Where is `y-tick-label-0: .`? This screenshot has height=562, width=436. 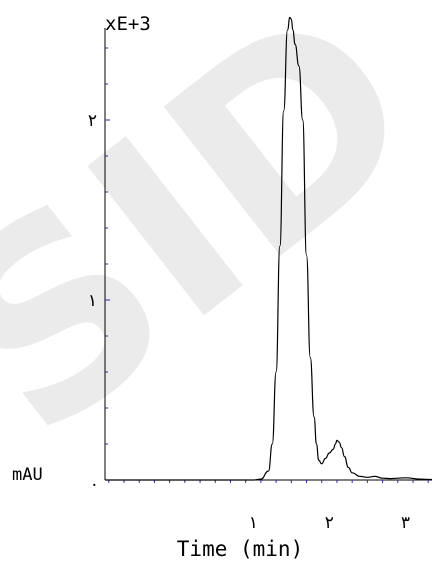
y-tick-label-0: . is located at coordinates (94, 481).